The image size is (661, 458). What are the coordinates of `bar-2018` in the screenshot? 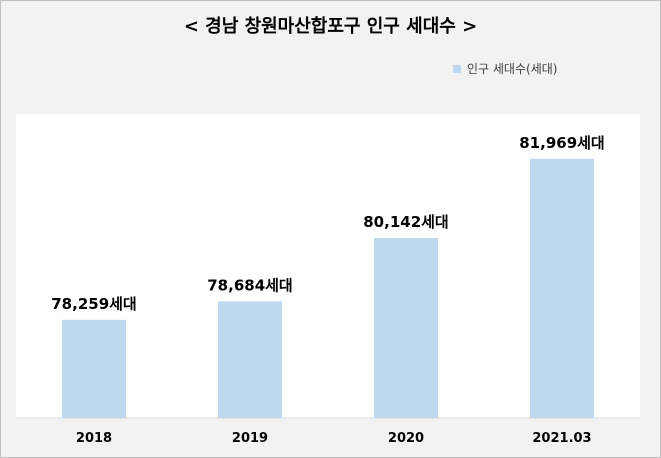 It's located at (94, 368).